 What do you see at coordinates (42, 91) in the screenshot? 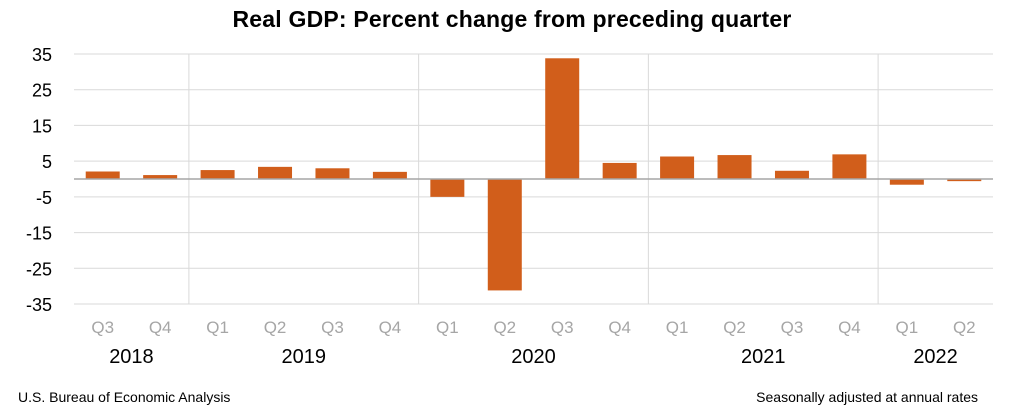
I see `y-tick-label: 25` at bounding box center [42, 91].